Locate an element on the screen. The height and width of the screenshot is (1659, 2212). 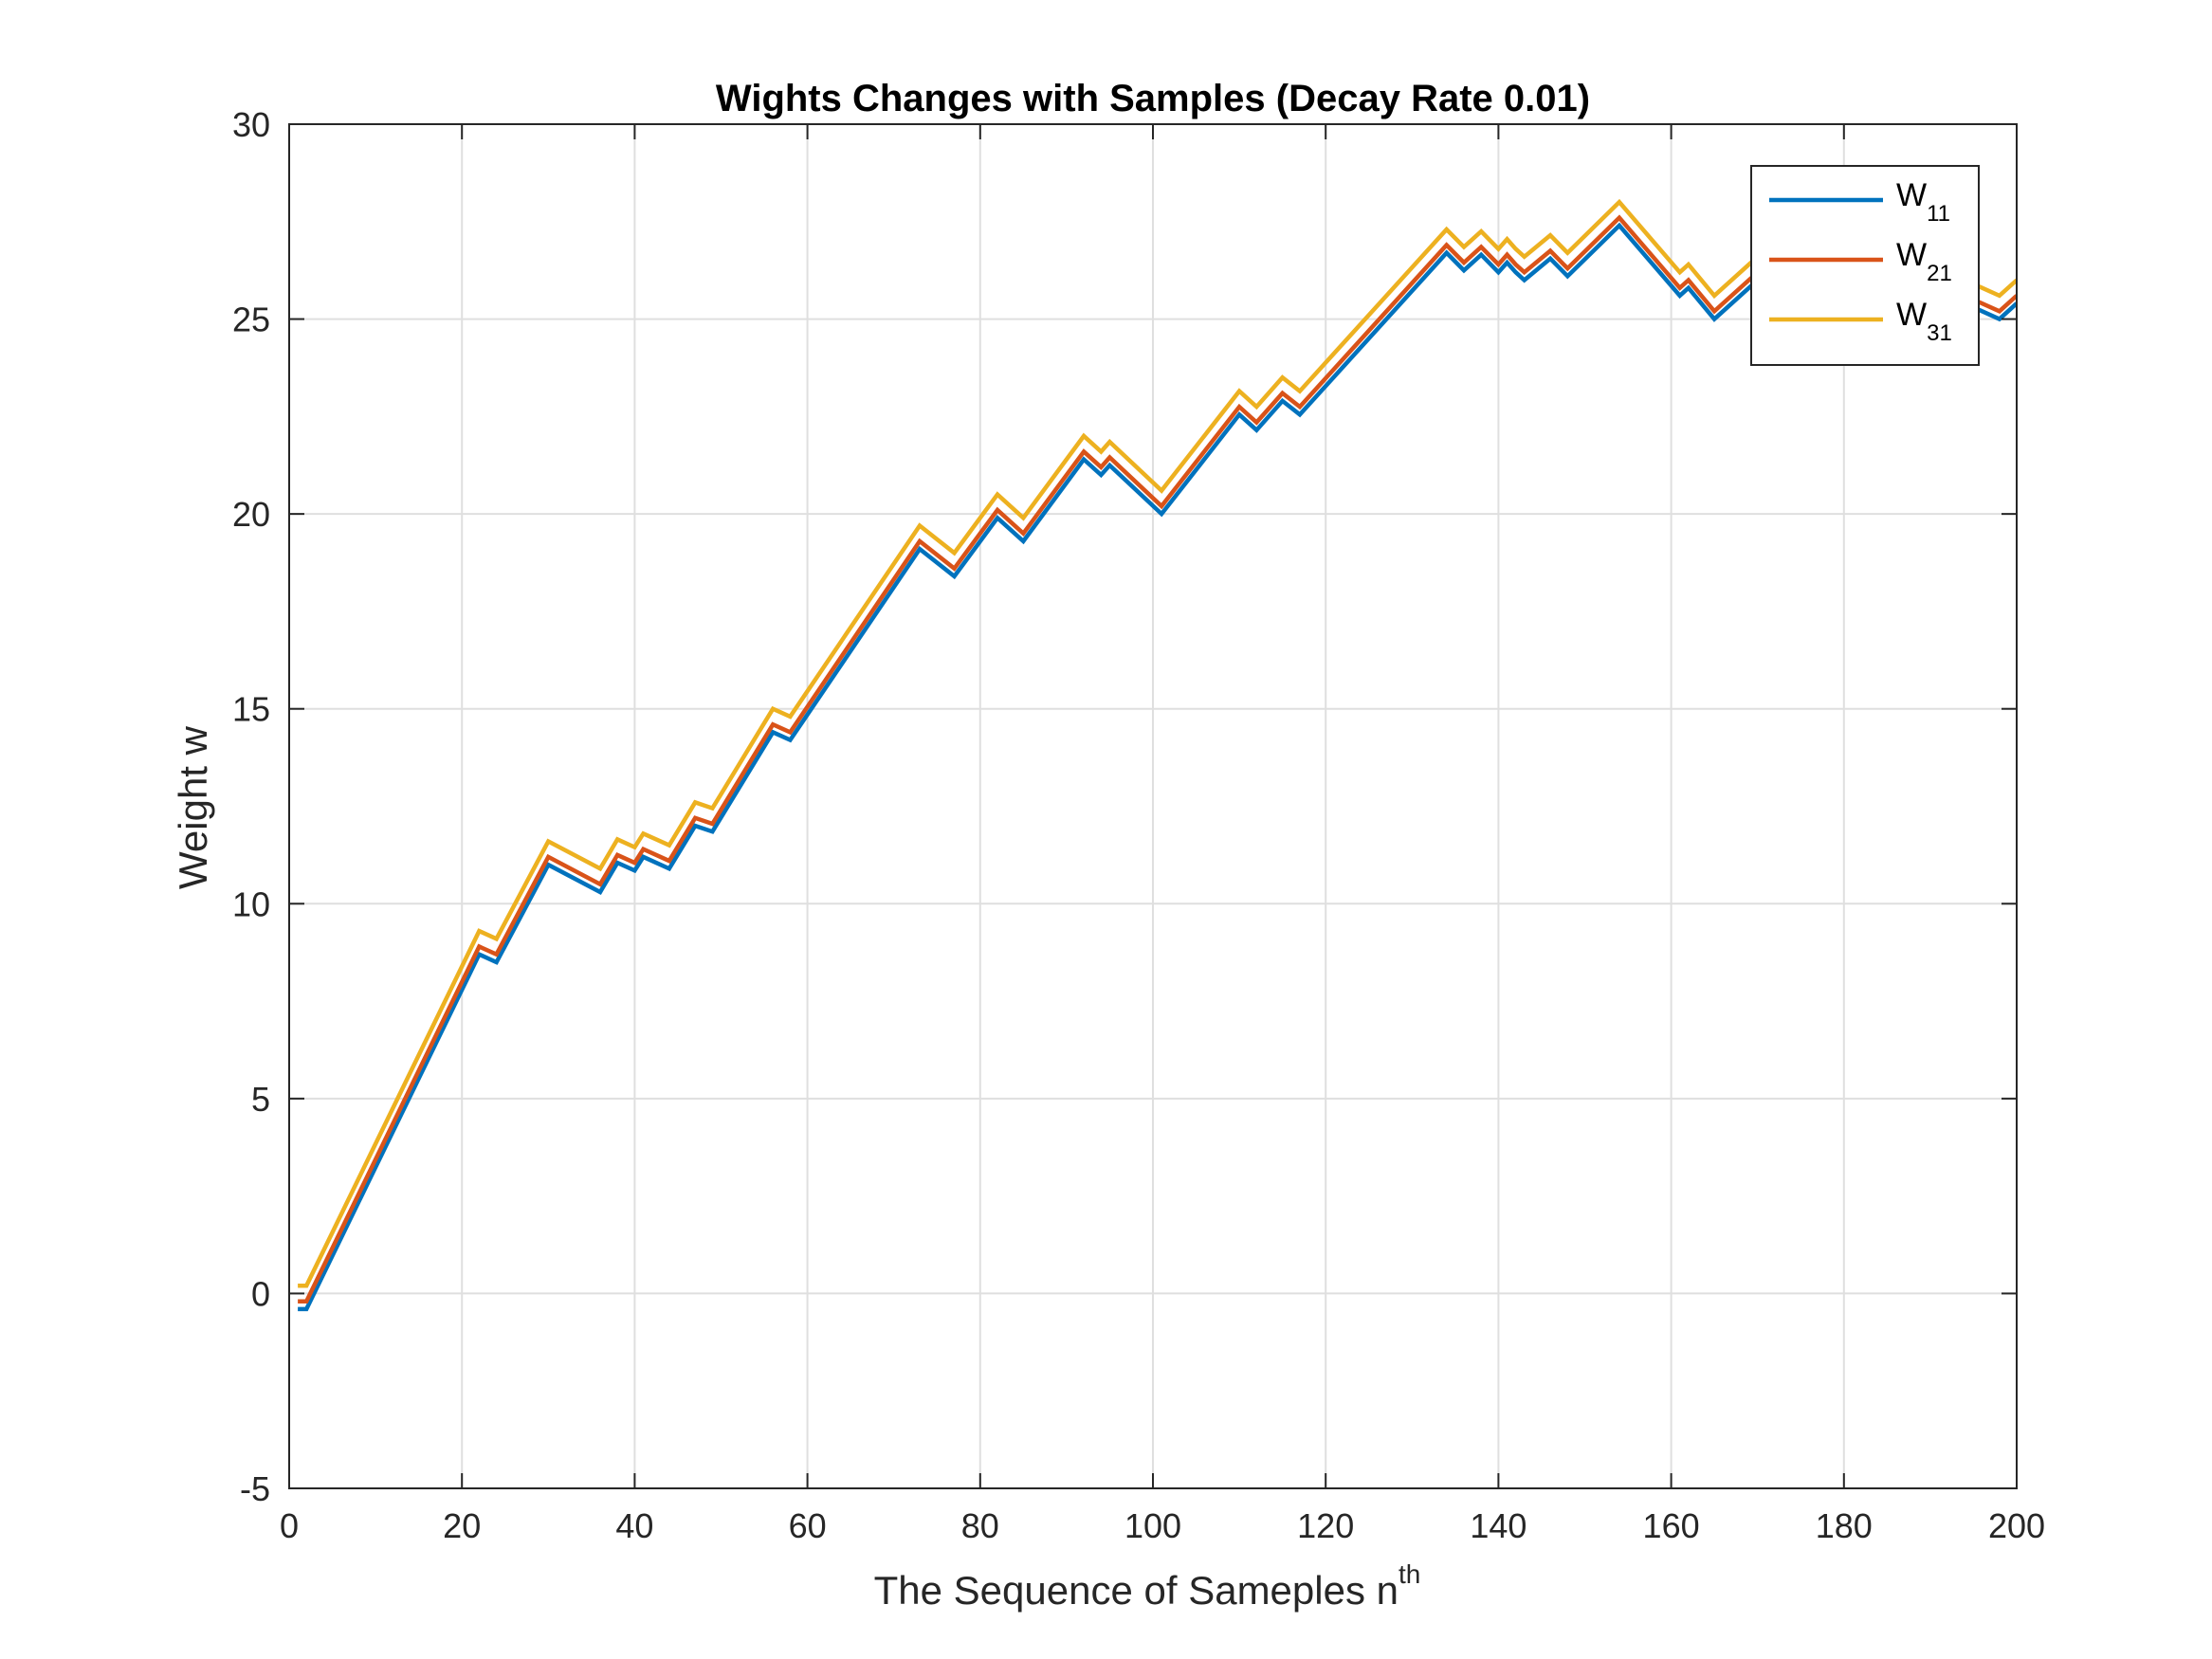
legend-label-w11: W11 is located at coordinates (1923, 202).